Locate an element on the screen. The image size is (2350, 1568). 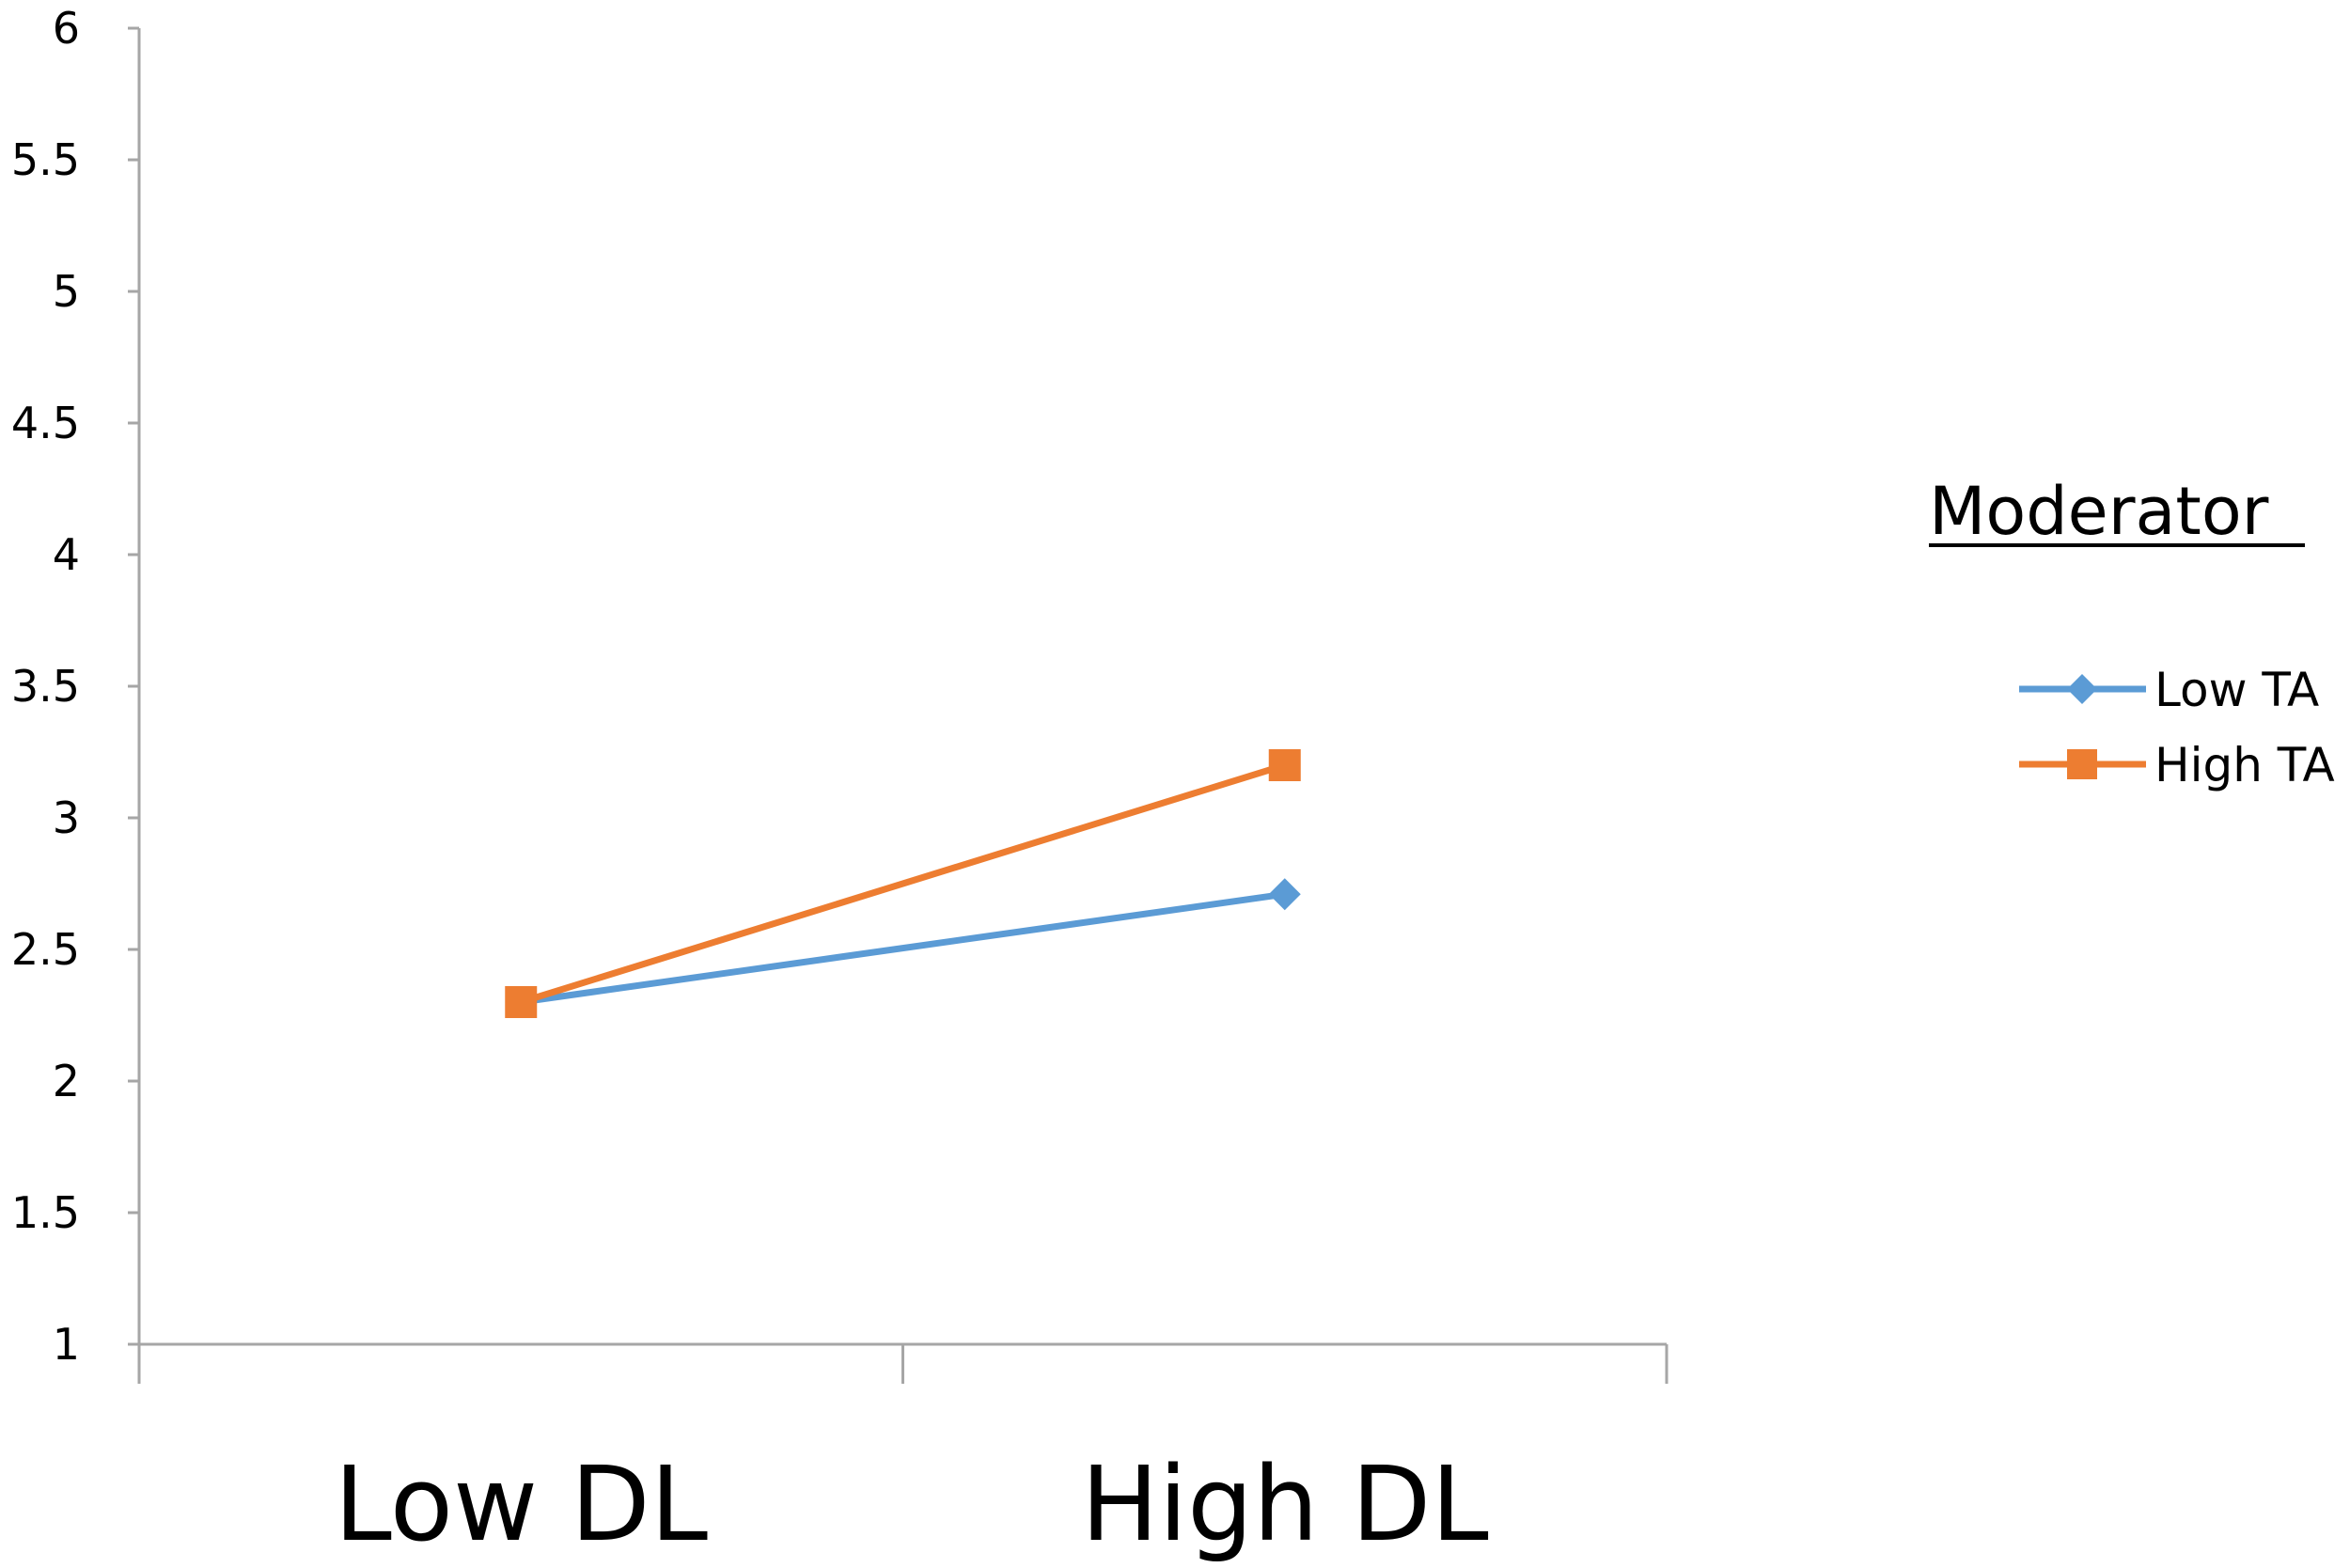
series-layer is located at coordinates (903, 883).